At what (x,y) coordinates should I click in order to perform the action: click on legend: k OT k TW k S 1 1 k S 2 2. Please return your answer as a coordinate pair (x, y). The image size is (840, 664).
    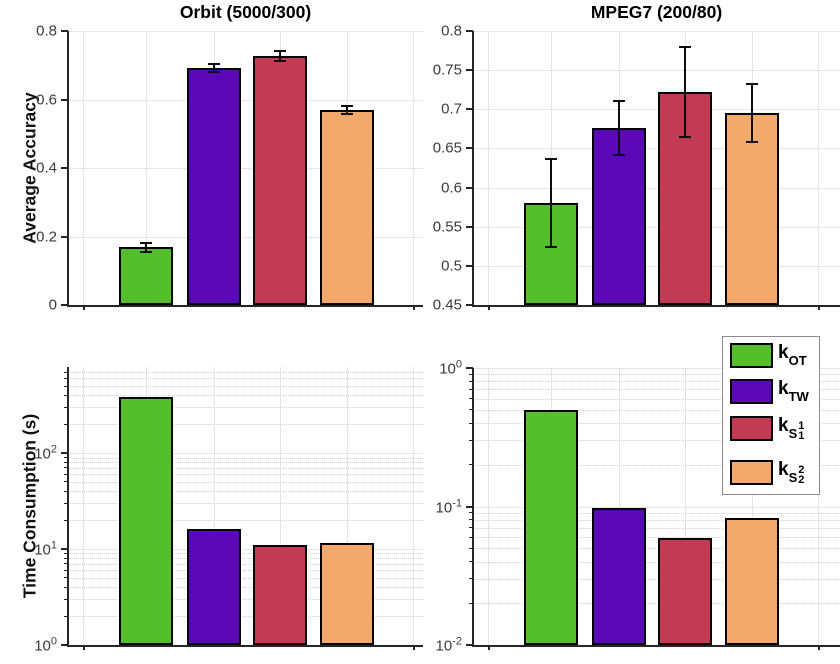
    Looking at the image, I should click on (771, 415).